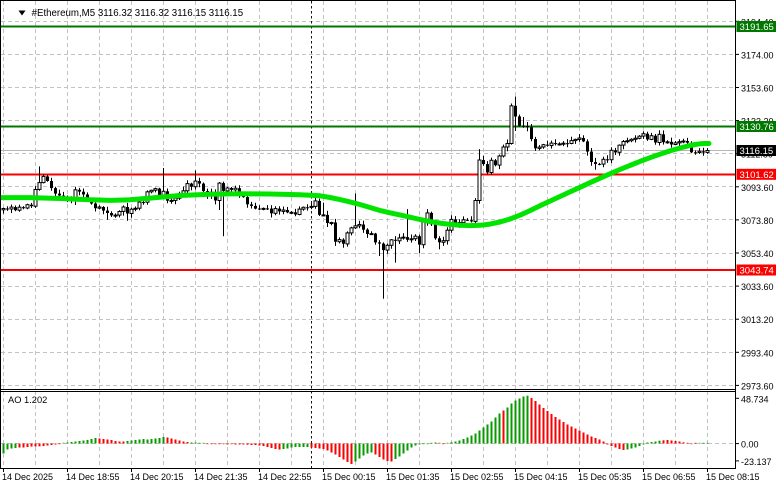 This screenshot has width=781, height=489. What do you see at coordinates (349, 477) in the screenshot?
I see `svg-text: 15 Dec 00:15` at bounding box center [349, 477].